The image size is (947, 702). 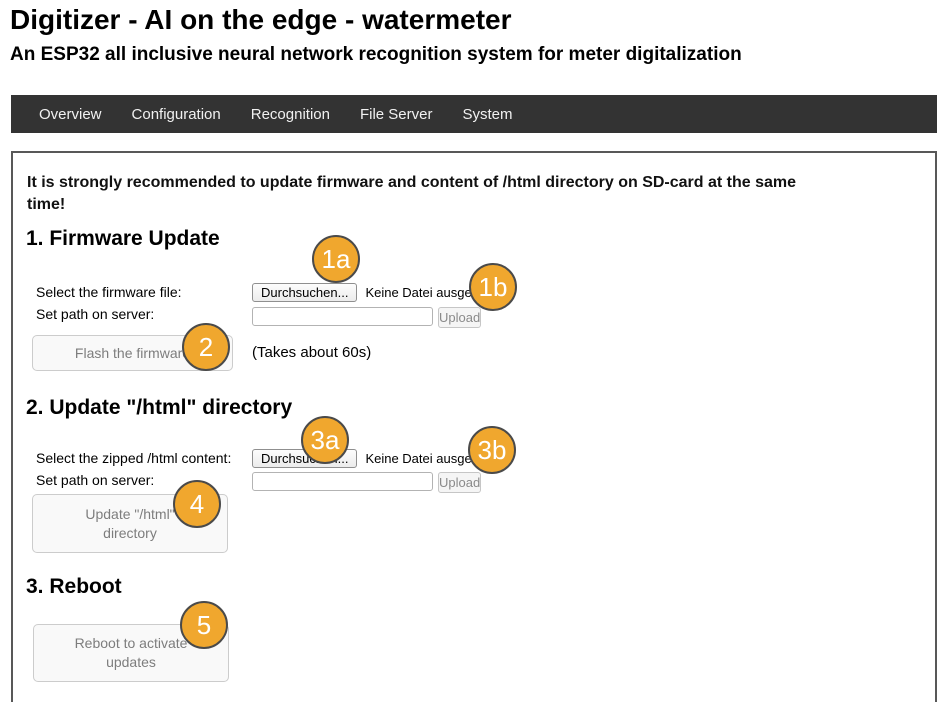 I want to click on nav-item-configuration: Configuration, so click(x=176, y=114).